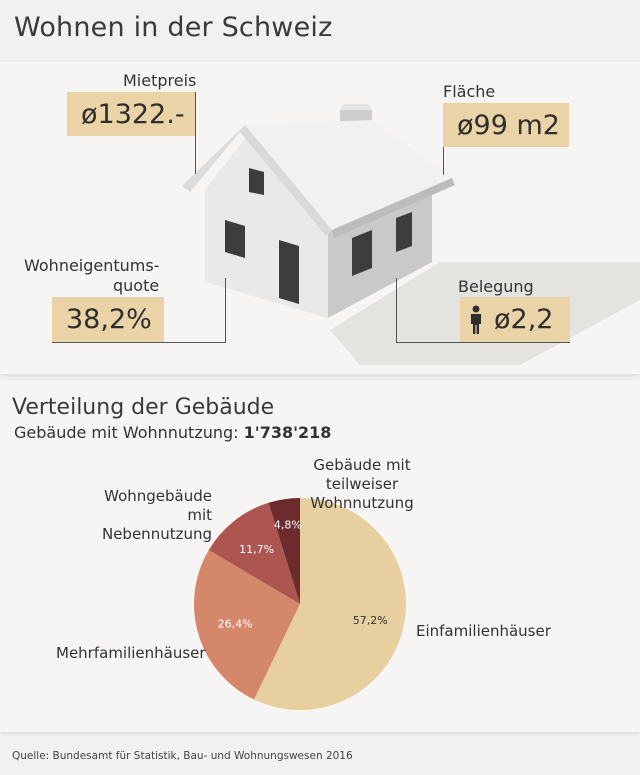  What do you see at coordinates (496, 286) in the screenshot?
I see `occupancy-label: Belegung` at bounding box center [496, 286].